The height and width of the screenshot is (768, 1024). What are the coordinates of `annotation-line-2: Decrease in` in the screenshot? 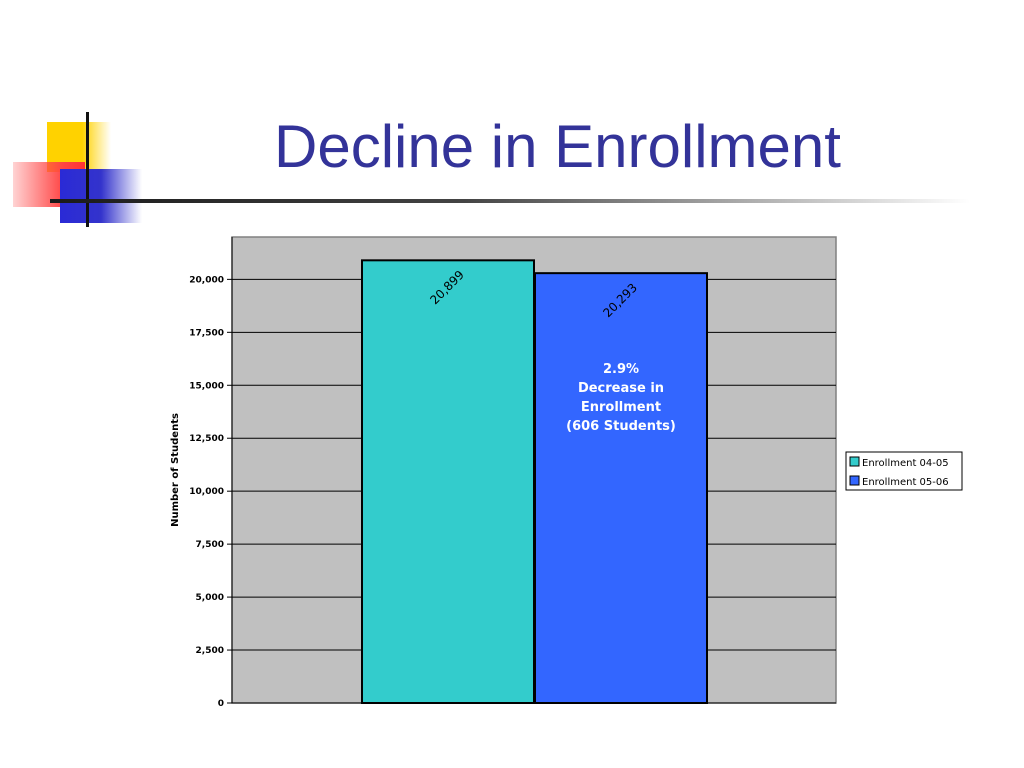 It's located at (621, 388).